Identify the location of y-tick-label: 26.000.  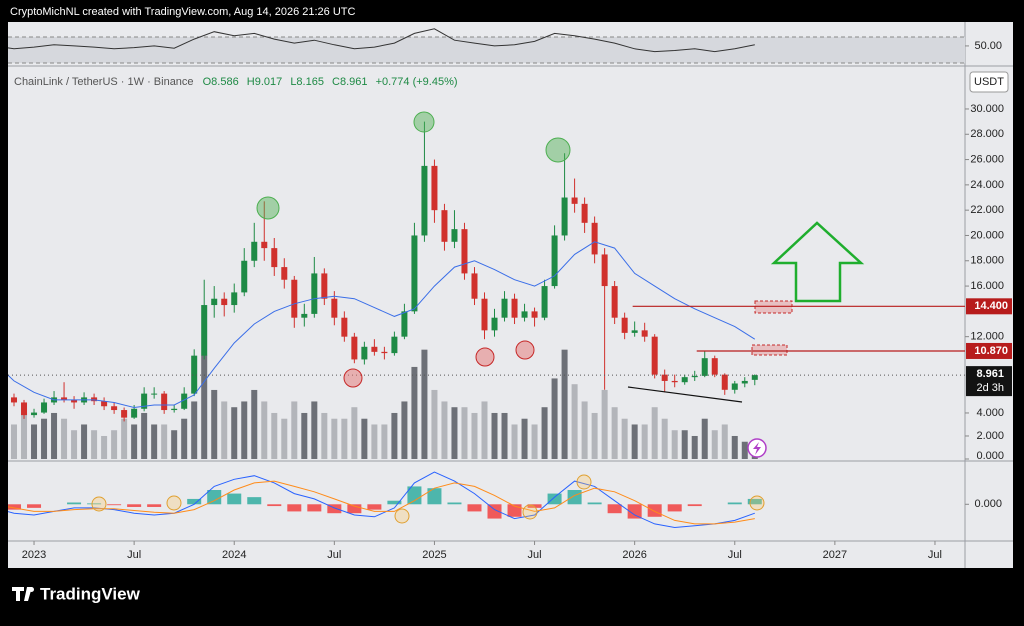
(987, 159).